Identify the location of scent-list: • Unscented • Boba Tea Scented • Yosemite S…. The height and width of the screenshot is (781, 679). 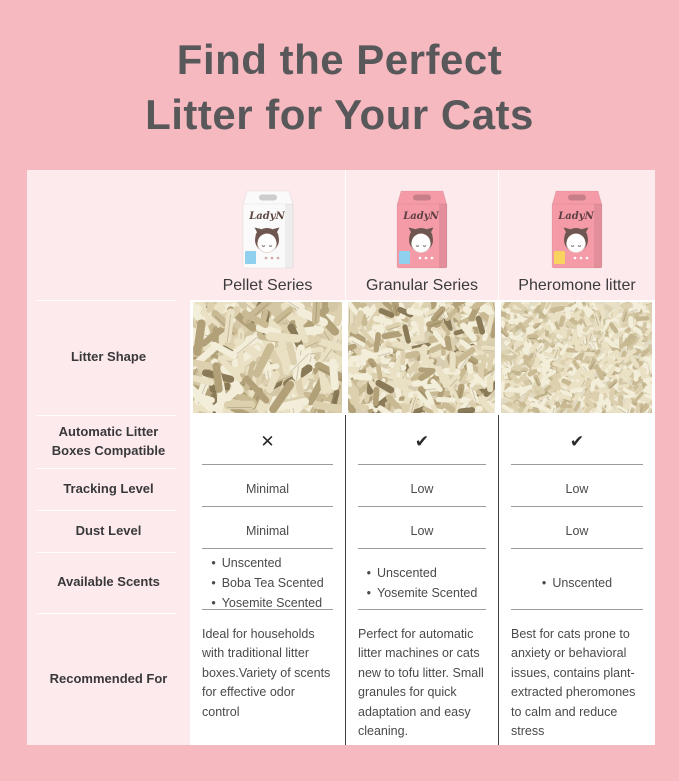
(267, 583).